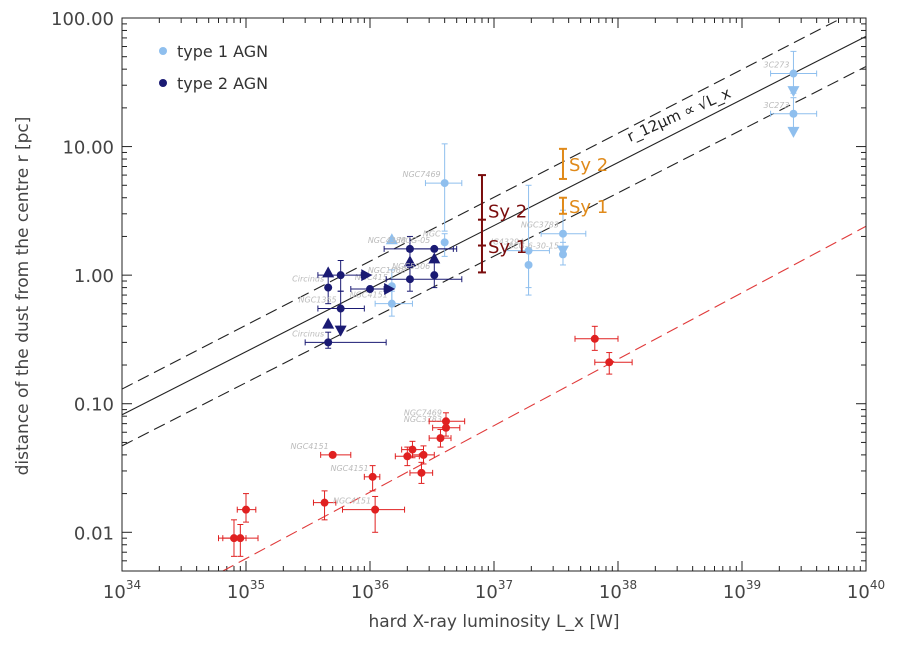  I want to click on point-label: NGC4388, so click(387, 240).